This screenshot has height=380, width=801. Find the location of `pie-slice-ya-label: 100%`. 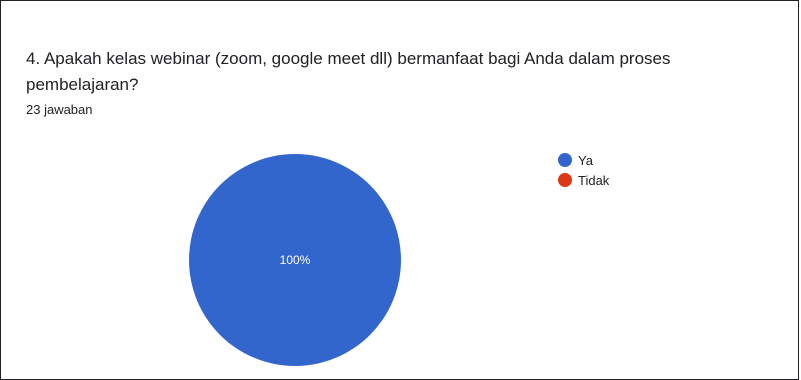

pie-slice-ya-label: 100% is located at coordinates (295, 260).